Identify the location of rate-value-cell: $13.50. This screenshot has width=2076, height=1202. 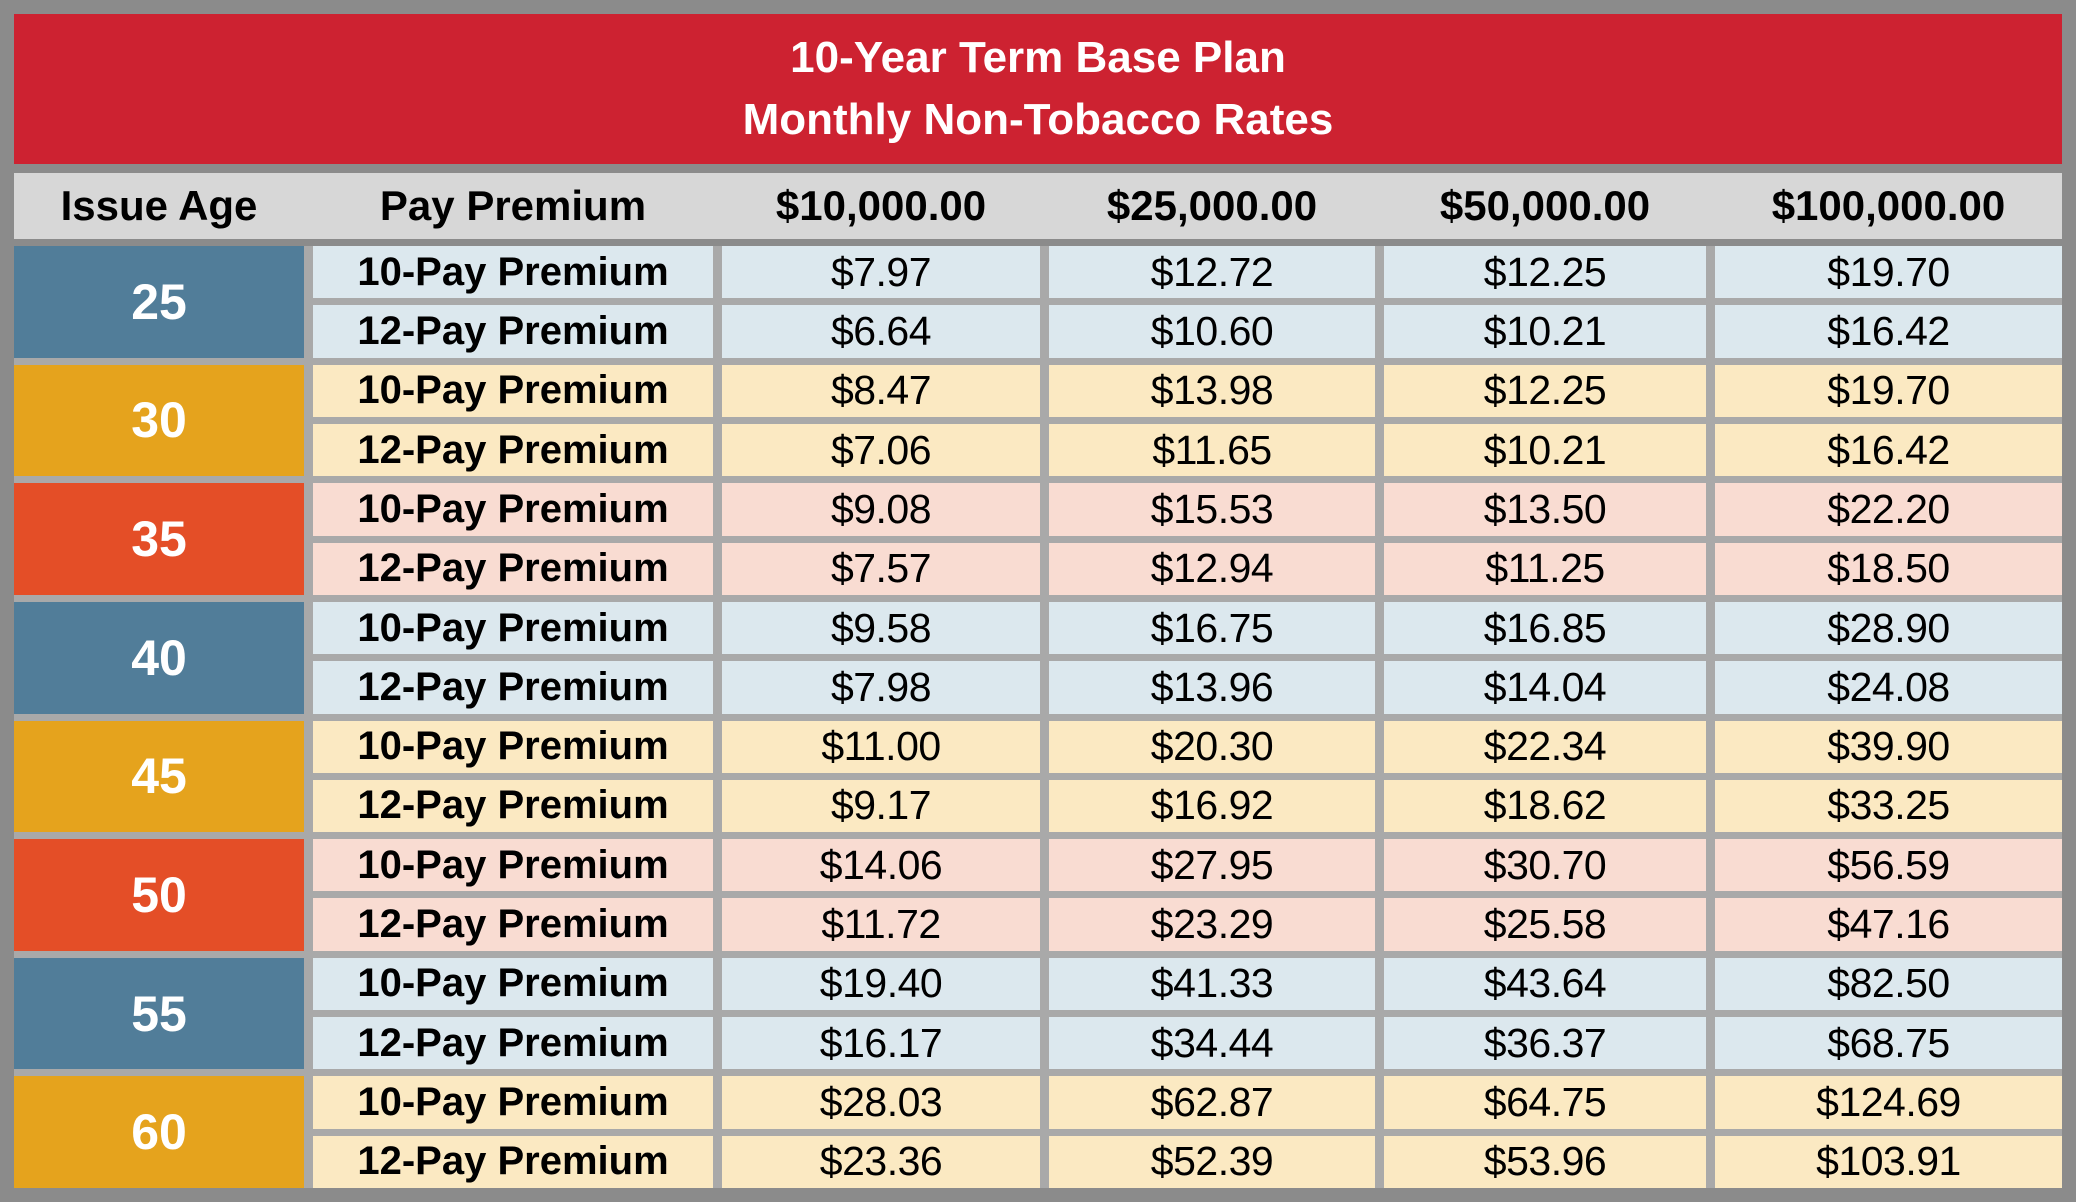
(1545, 509).